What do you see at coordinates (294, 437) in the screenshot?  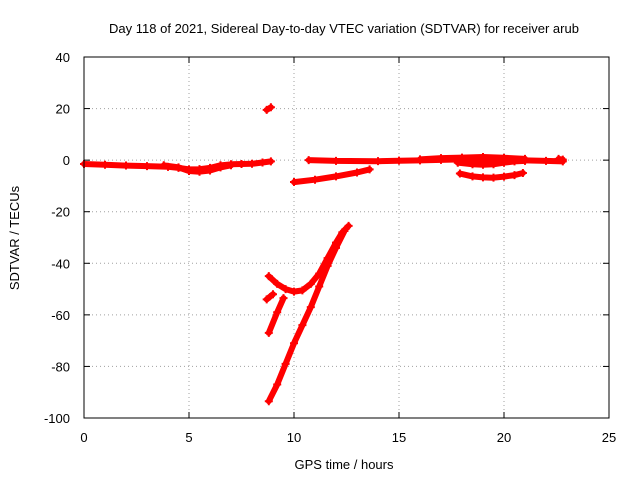 I see `x-tick-label: 10` at bounding box center [294, 437].